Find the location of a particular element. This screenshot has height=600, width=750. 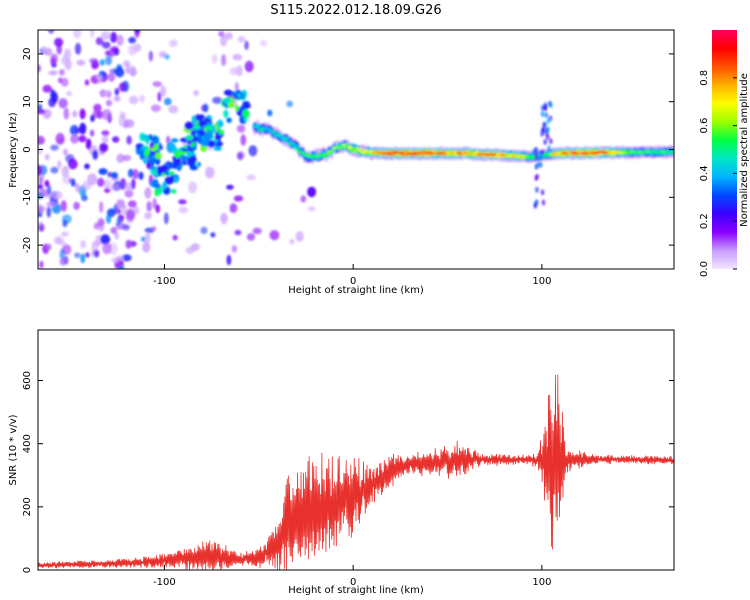

y-tick-label: 400 is located at coordinates (27, 443).